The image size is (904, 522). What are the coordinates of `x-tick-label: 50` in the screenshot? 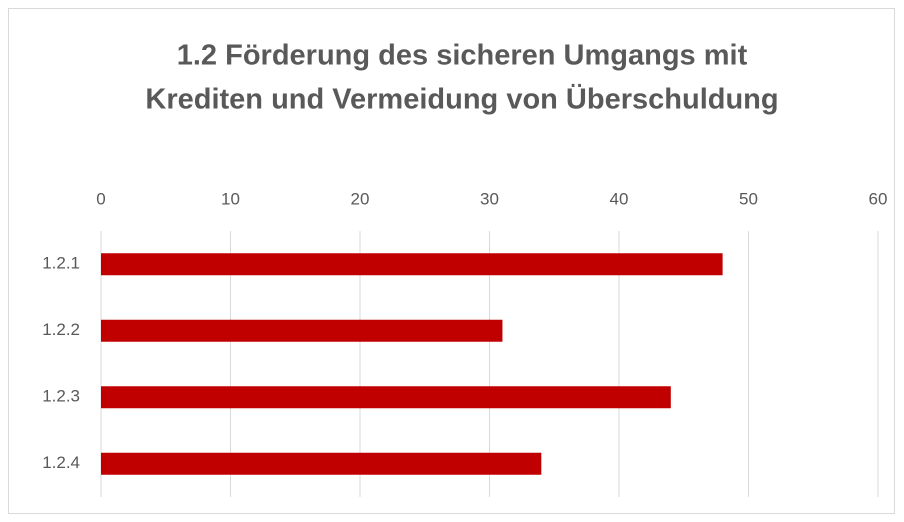 It's located at (748, 198).